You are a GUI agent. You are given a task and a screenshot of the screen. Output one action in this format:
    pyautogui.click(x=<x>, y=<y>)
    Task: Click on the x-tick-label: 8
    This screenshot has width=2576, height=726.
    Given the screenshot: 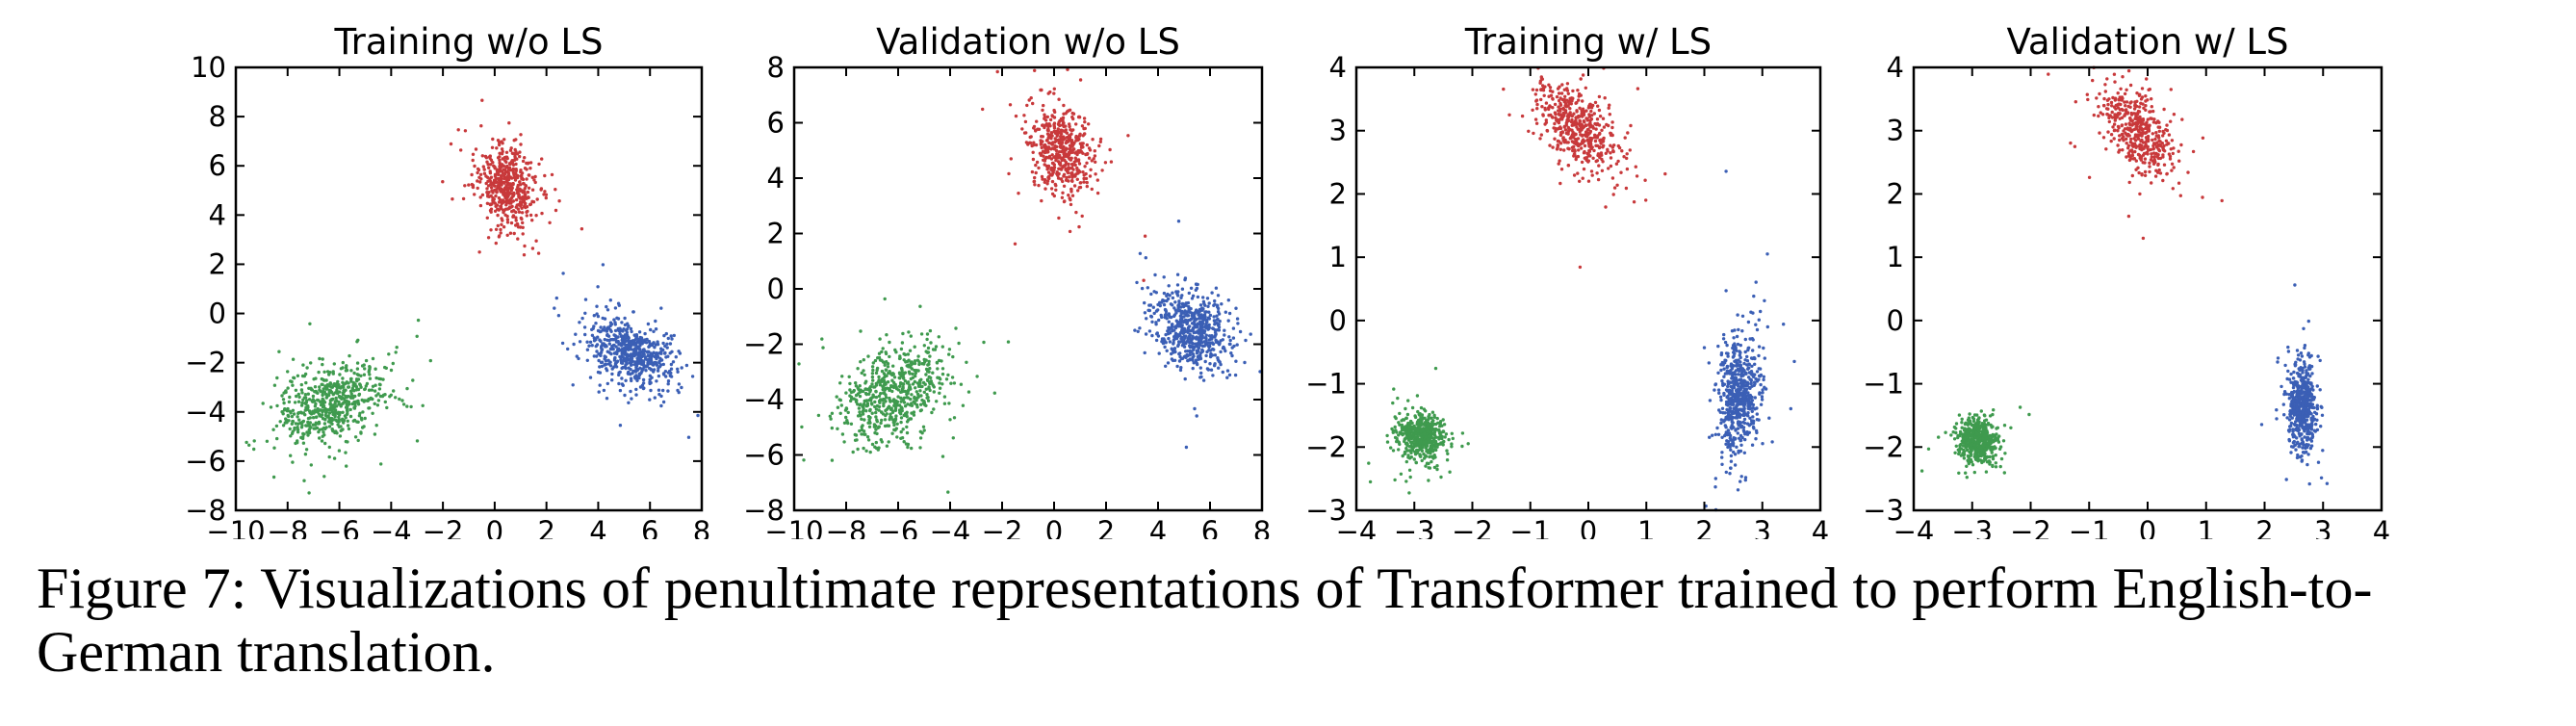 What is the action you would take?
    pyautogui.click(x=702, y=527)
    